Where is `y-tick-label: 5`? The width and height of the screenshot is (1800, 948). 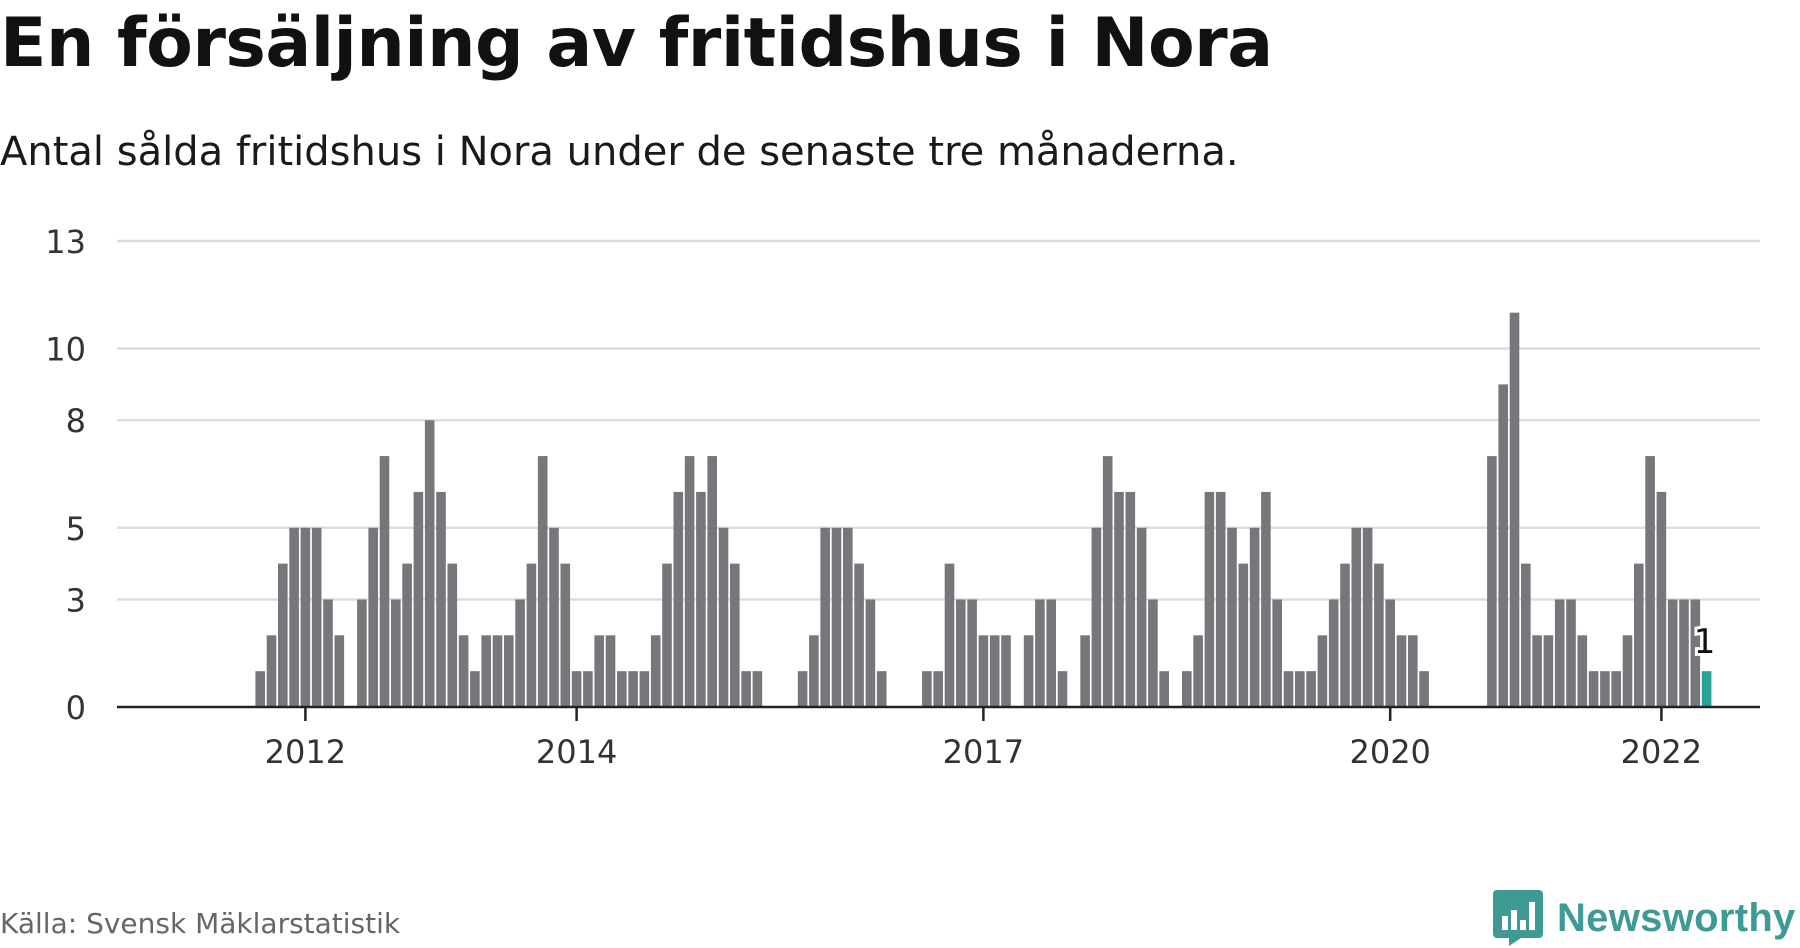 y-tick-label: 5 is located at coordinates (76, 529).